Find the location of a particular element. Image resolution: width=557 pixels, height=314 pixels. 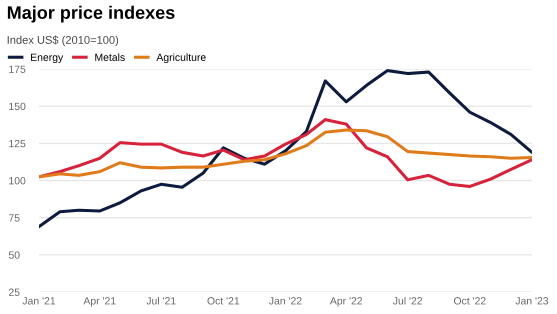

y-tick-label: 175 is located at coordinates (17, 69).